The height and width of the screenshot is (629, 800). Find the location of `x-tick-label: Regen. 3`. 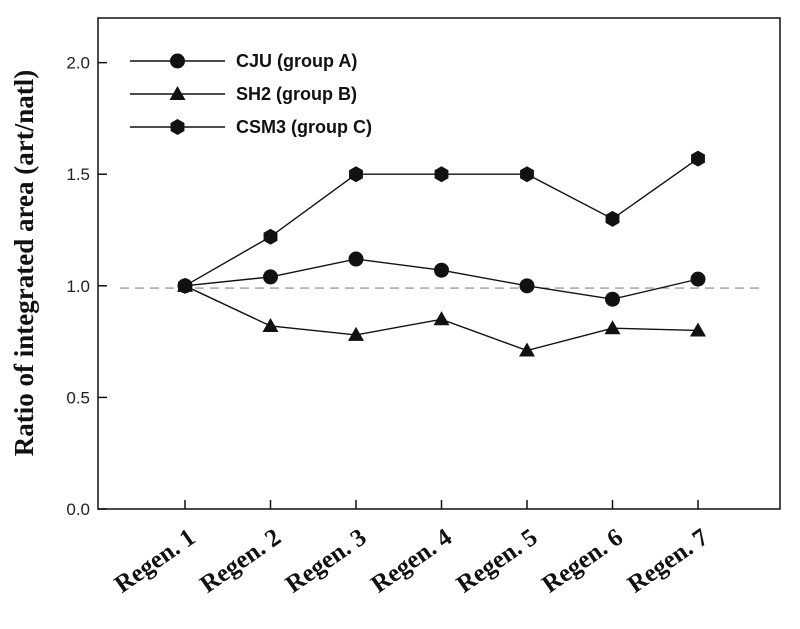

x-tick-label: Regen. 3 is located at coordinates (326, 561).